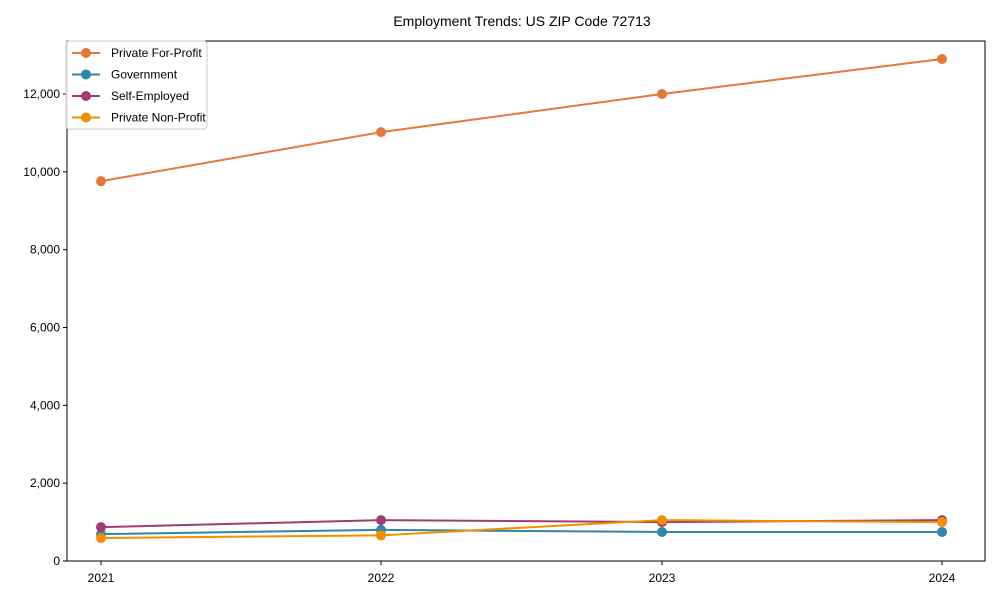 Image resolution: width=1000 pixels, height=600 pixels. I want to click on x-tick-label: 2022, so click(381, 578).